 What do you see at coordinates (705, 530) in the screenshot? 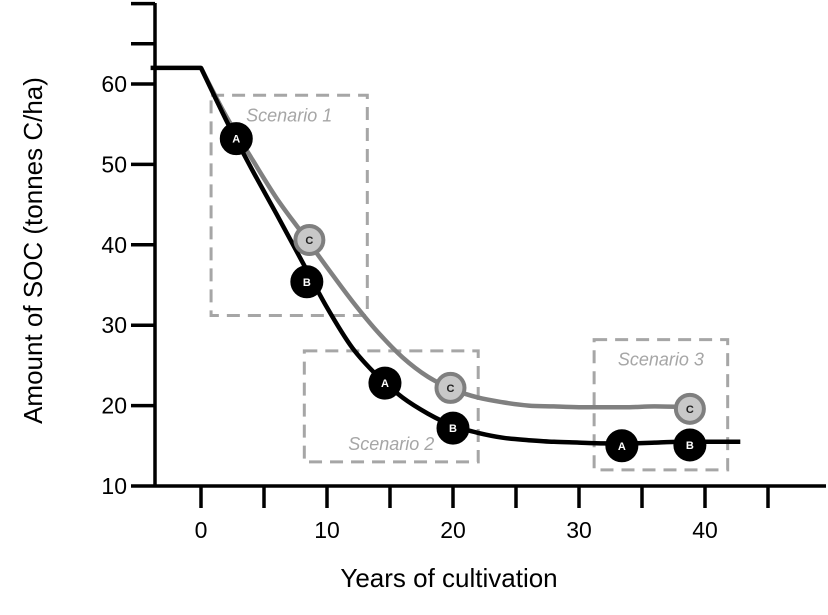
I see `x-tick-label: 40` at bounding box center [705, 530].